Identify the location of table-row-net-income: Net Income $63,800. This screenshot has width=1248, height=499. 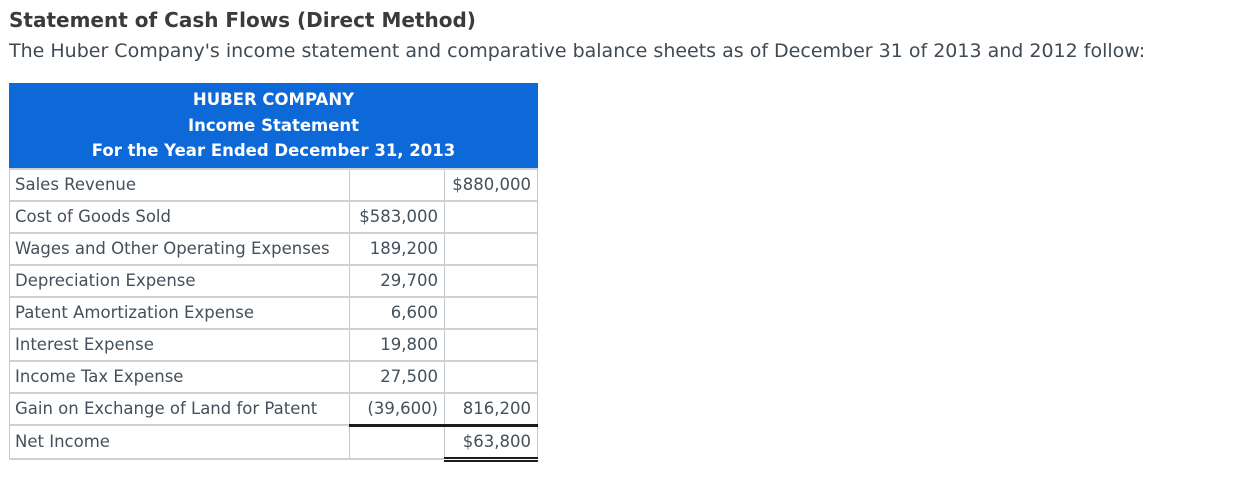
(274, 443).